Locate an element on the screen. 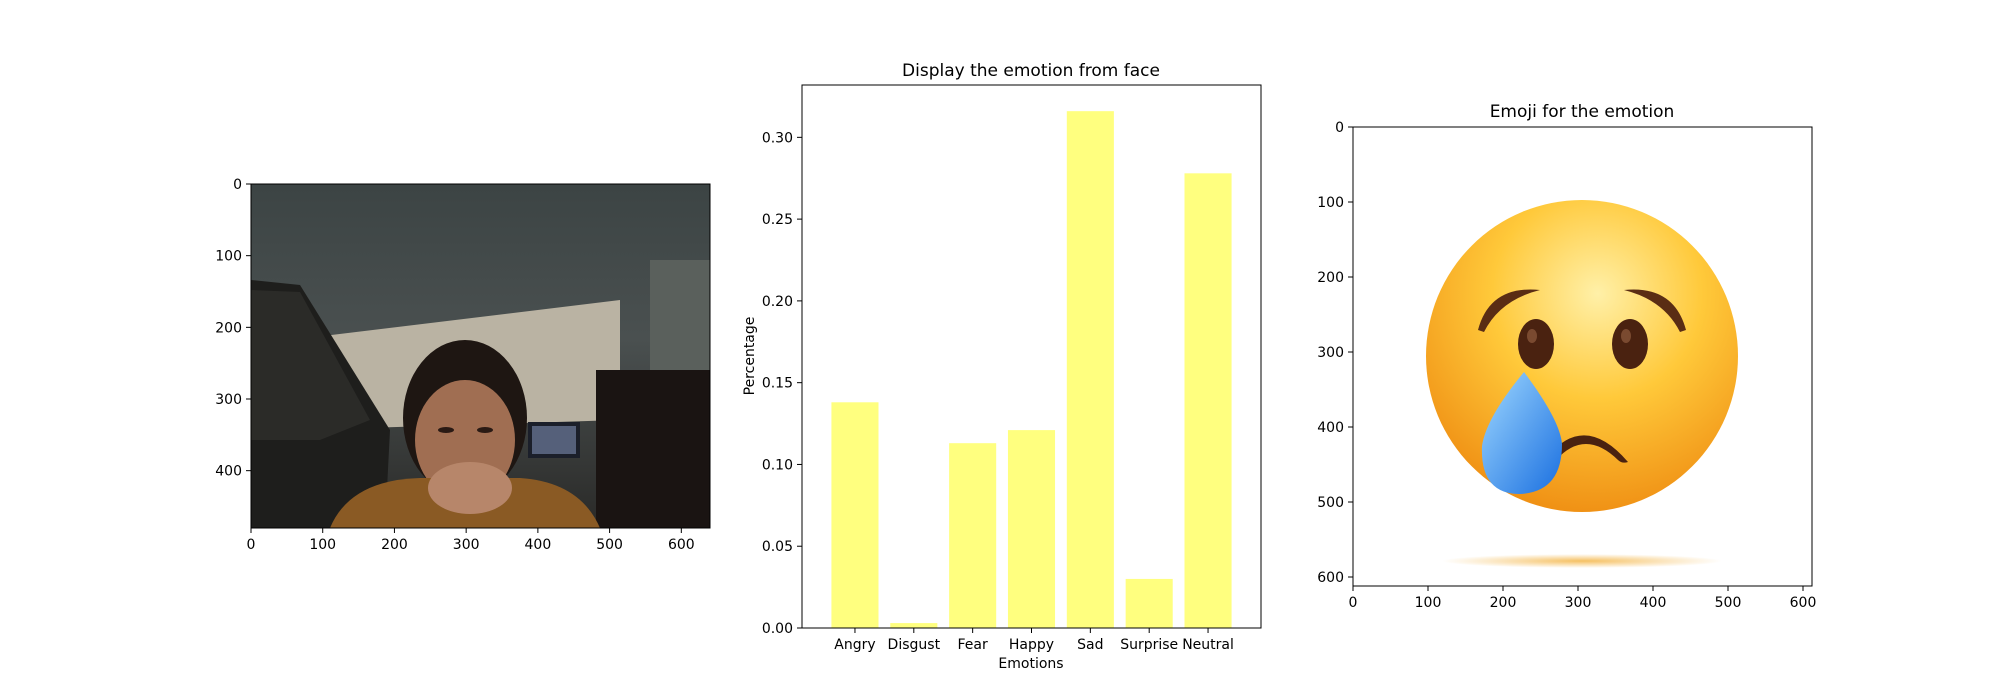 Image resolution: width=2000 pixels, height=700 pixels. chart-title: Display the emotion from face is located at coordinates (1031, 71).